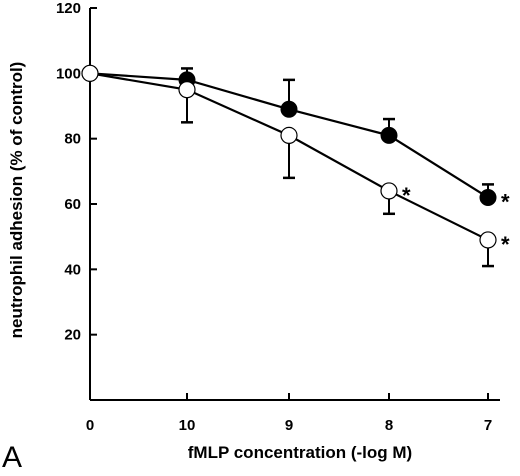  I want to click on x-axis-label: fMLP concentration (-log M), so click(300, 452).